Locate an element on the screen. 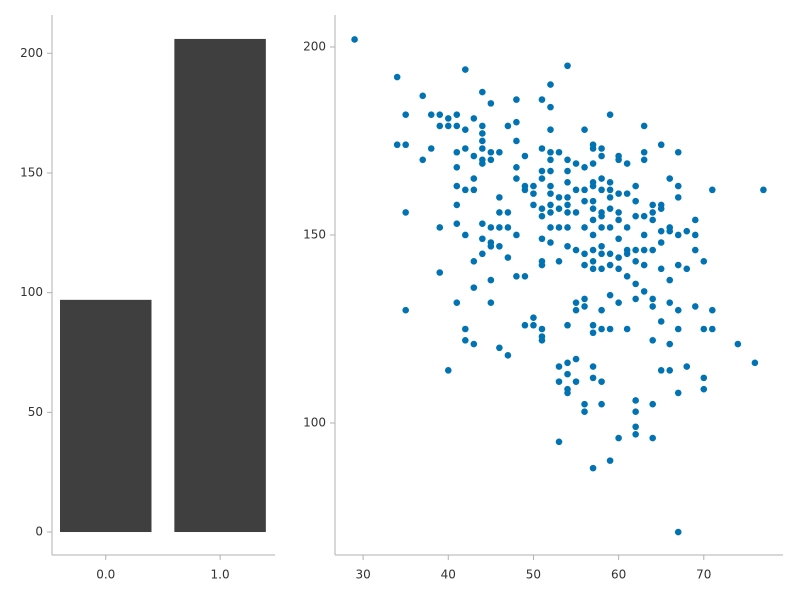 The image size is (800, 600). y-tick-label: 0 is located at coordinates (39, 532).